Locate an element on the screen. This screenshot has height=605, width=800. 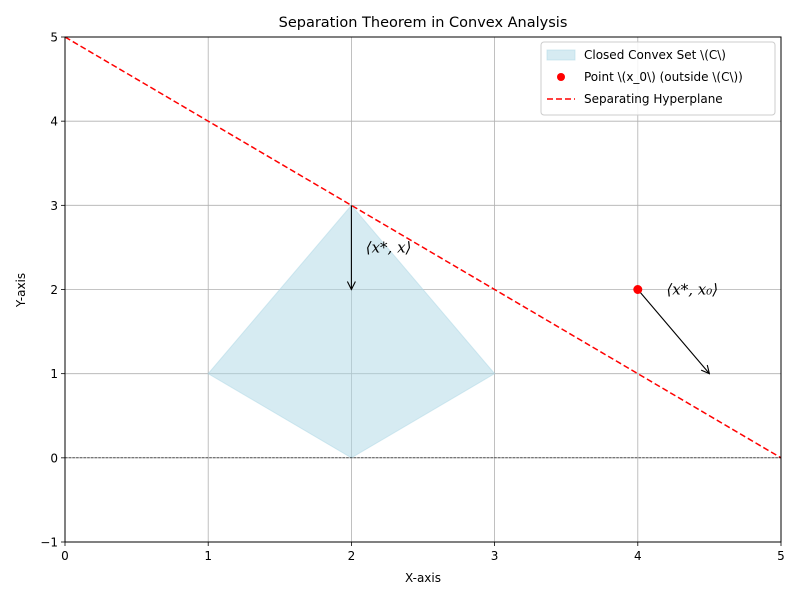
legend-label-1: Closed Convex Set \(C\) is located at coordinates (655, 55).